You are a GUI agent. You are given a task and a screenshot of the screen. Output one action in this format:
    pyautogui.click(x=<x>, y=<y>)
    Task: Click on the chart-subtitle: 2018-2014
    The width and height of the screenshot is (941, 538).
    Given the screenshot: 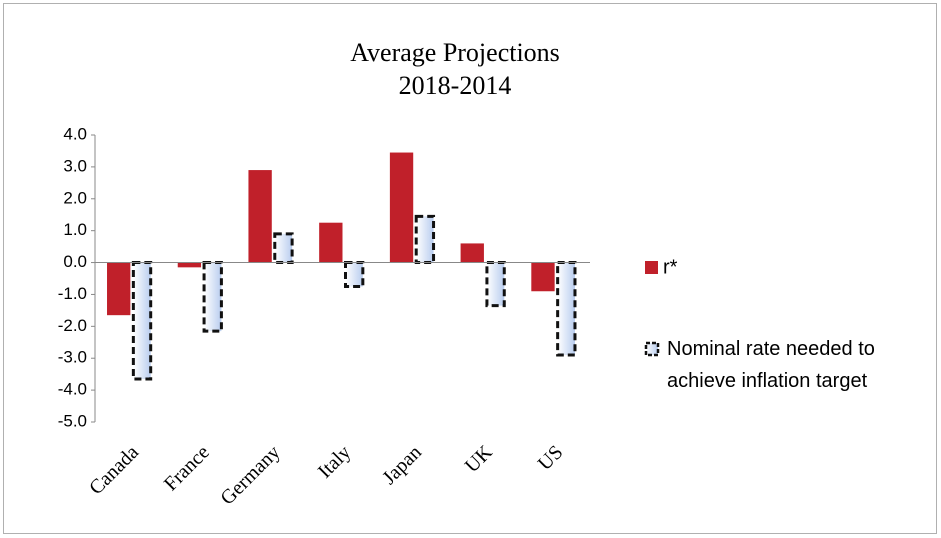 What is the action you would take?
    pyautogui.click(x=455, y=85)
    